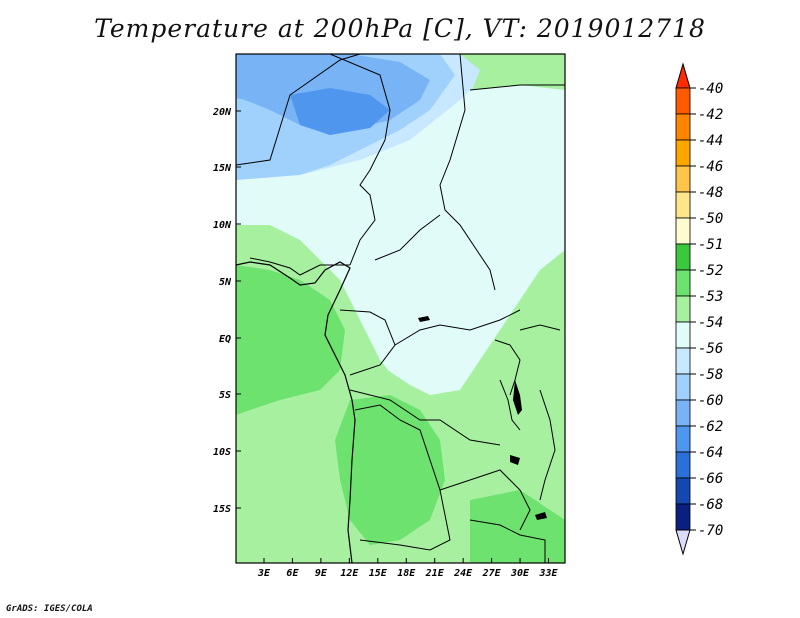 This screenshot has height=618, width=800. I want to click on colorbar-label: -50, so click(710, 219).